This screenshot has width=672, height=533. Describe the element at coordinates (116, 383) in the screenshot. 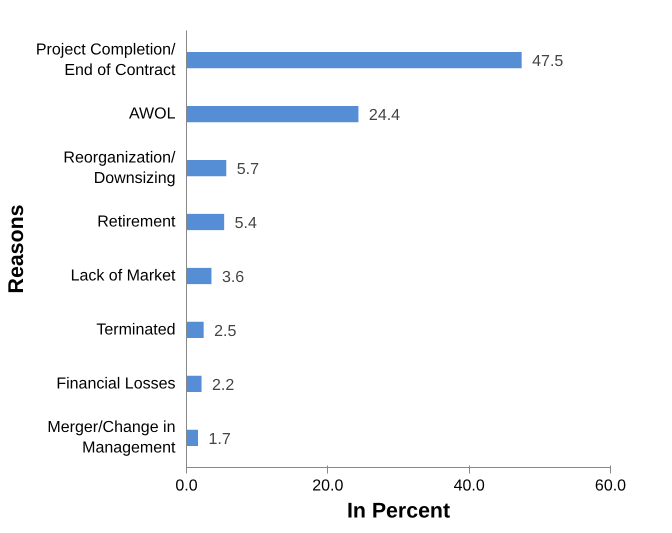

I see `y-tick-label: Financial Losses` at that location.